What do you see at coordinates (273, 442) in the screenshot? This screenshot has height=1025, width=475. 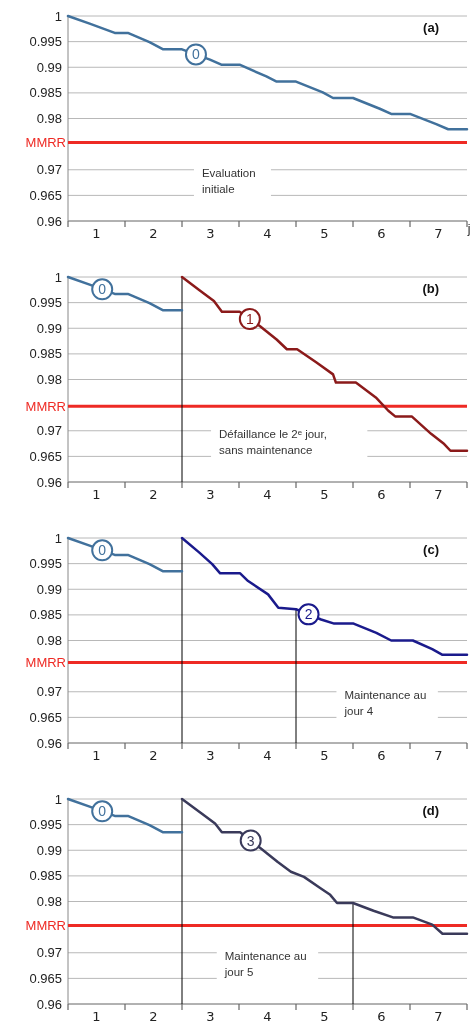 I see `annotation: Défaillance le 2ᵉ jour, sans maintenance` at bounding box center [273, 442].